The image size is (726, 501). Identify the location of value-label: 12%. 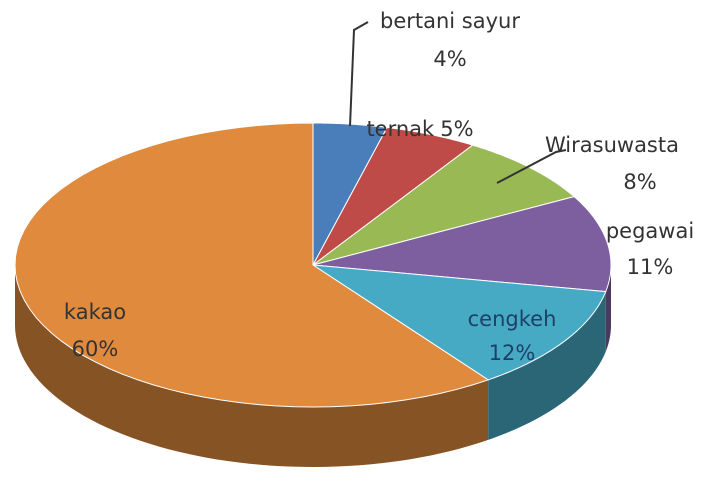
(512, 353).